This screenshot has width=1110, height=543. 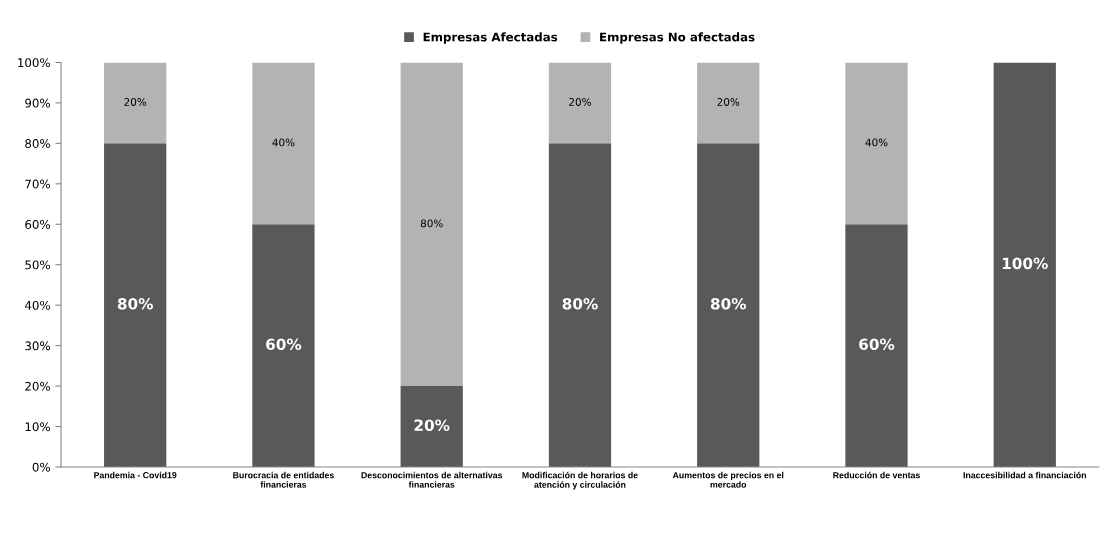 I want to click on legend-label: Empresas No afectadas, so click(x=677, y=38).